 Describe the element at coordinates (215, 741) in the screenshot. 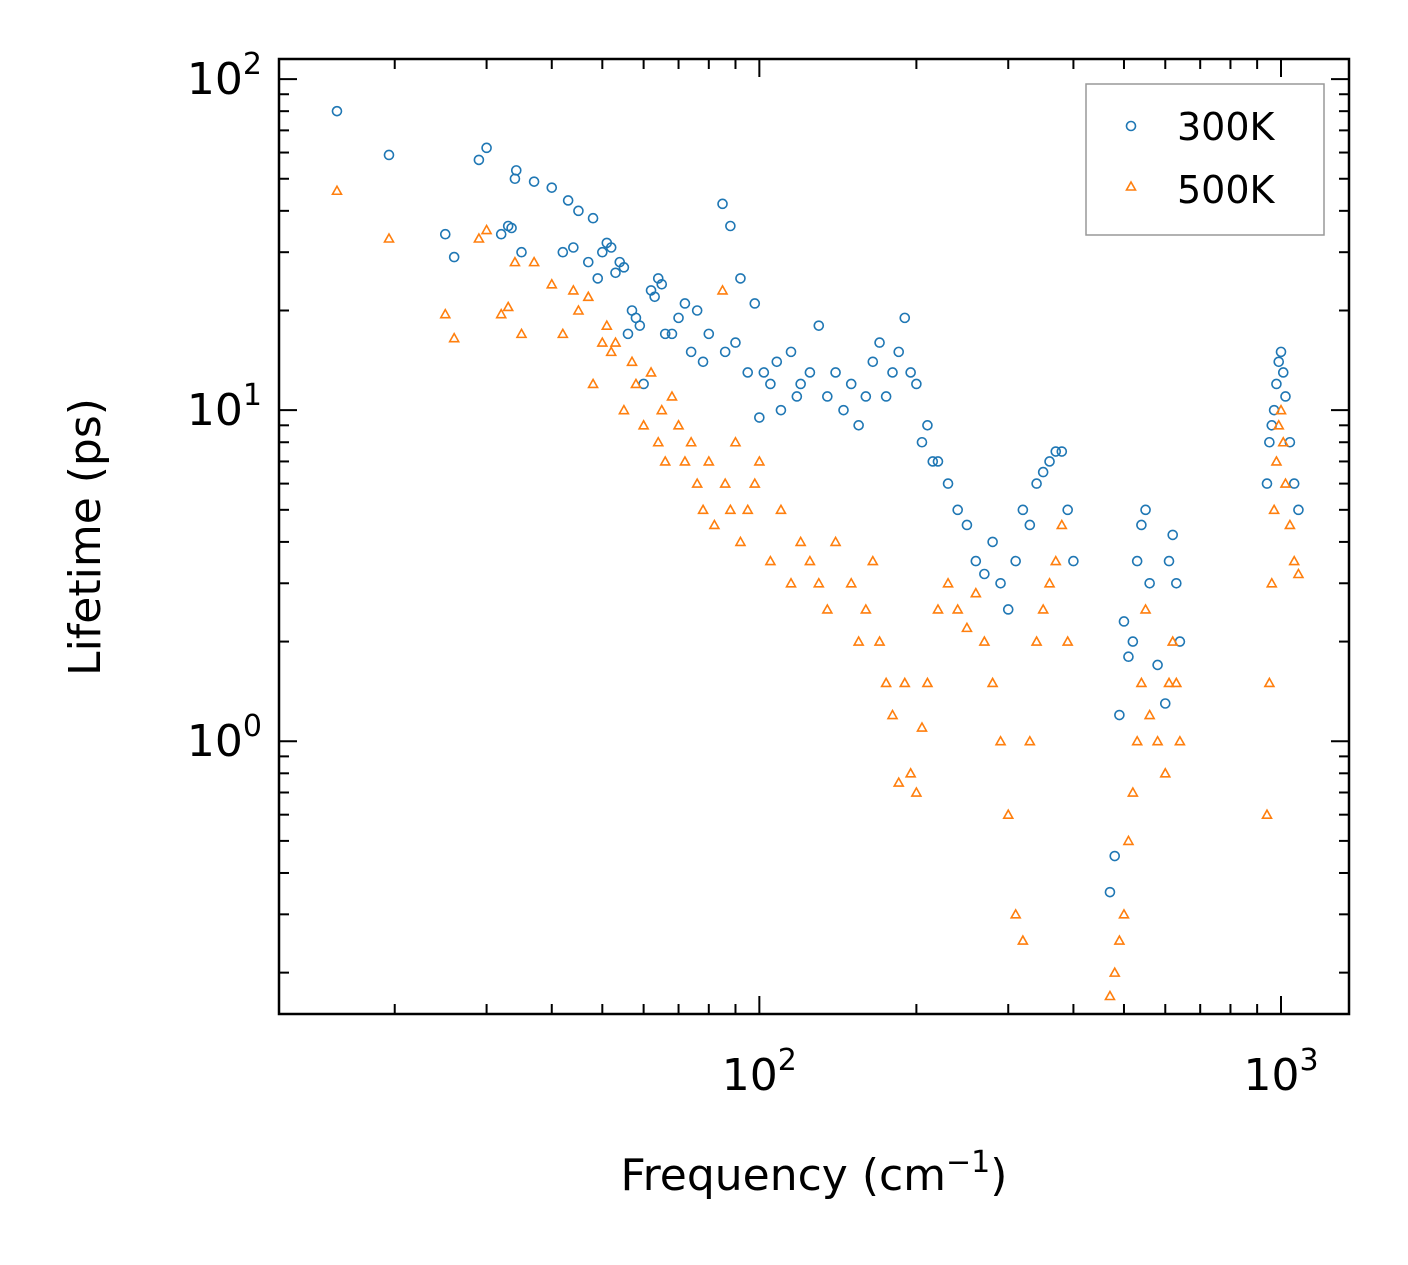

I see `y-tick-label-base: 10` at that location.